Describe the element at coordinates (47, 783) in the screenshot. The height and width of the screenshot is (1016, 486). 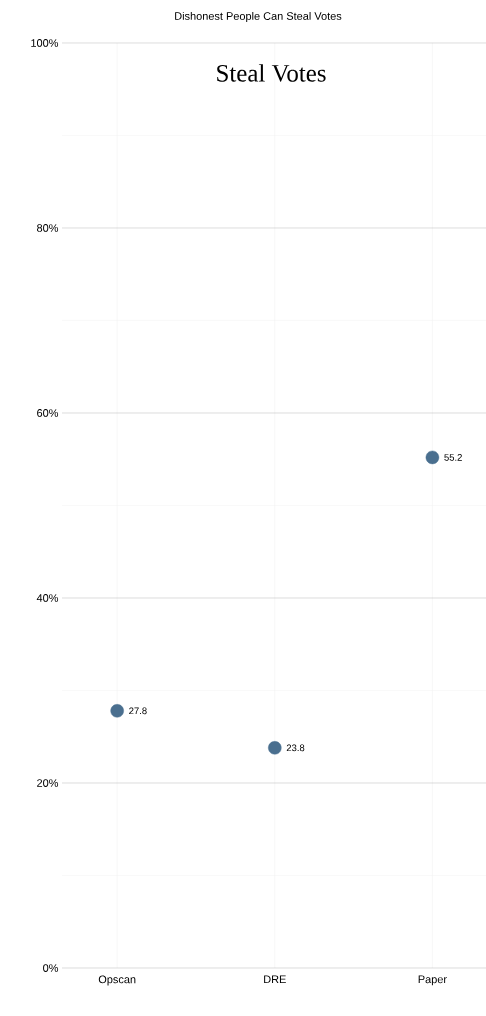
I see `y-tick-label: 20%` at that location.